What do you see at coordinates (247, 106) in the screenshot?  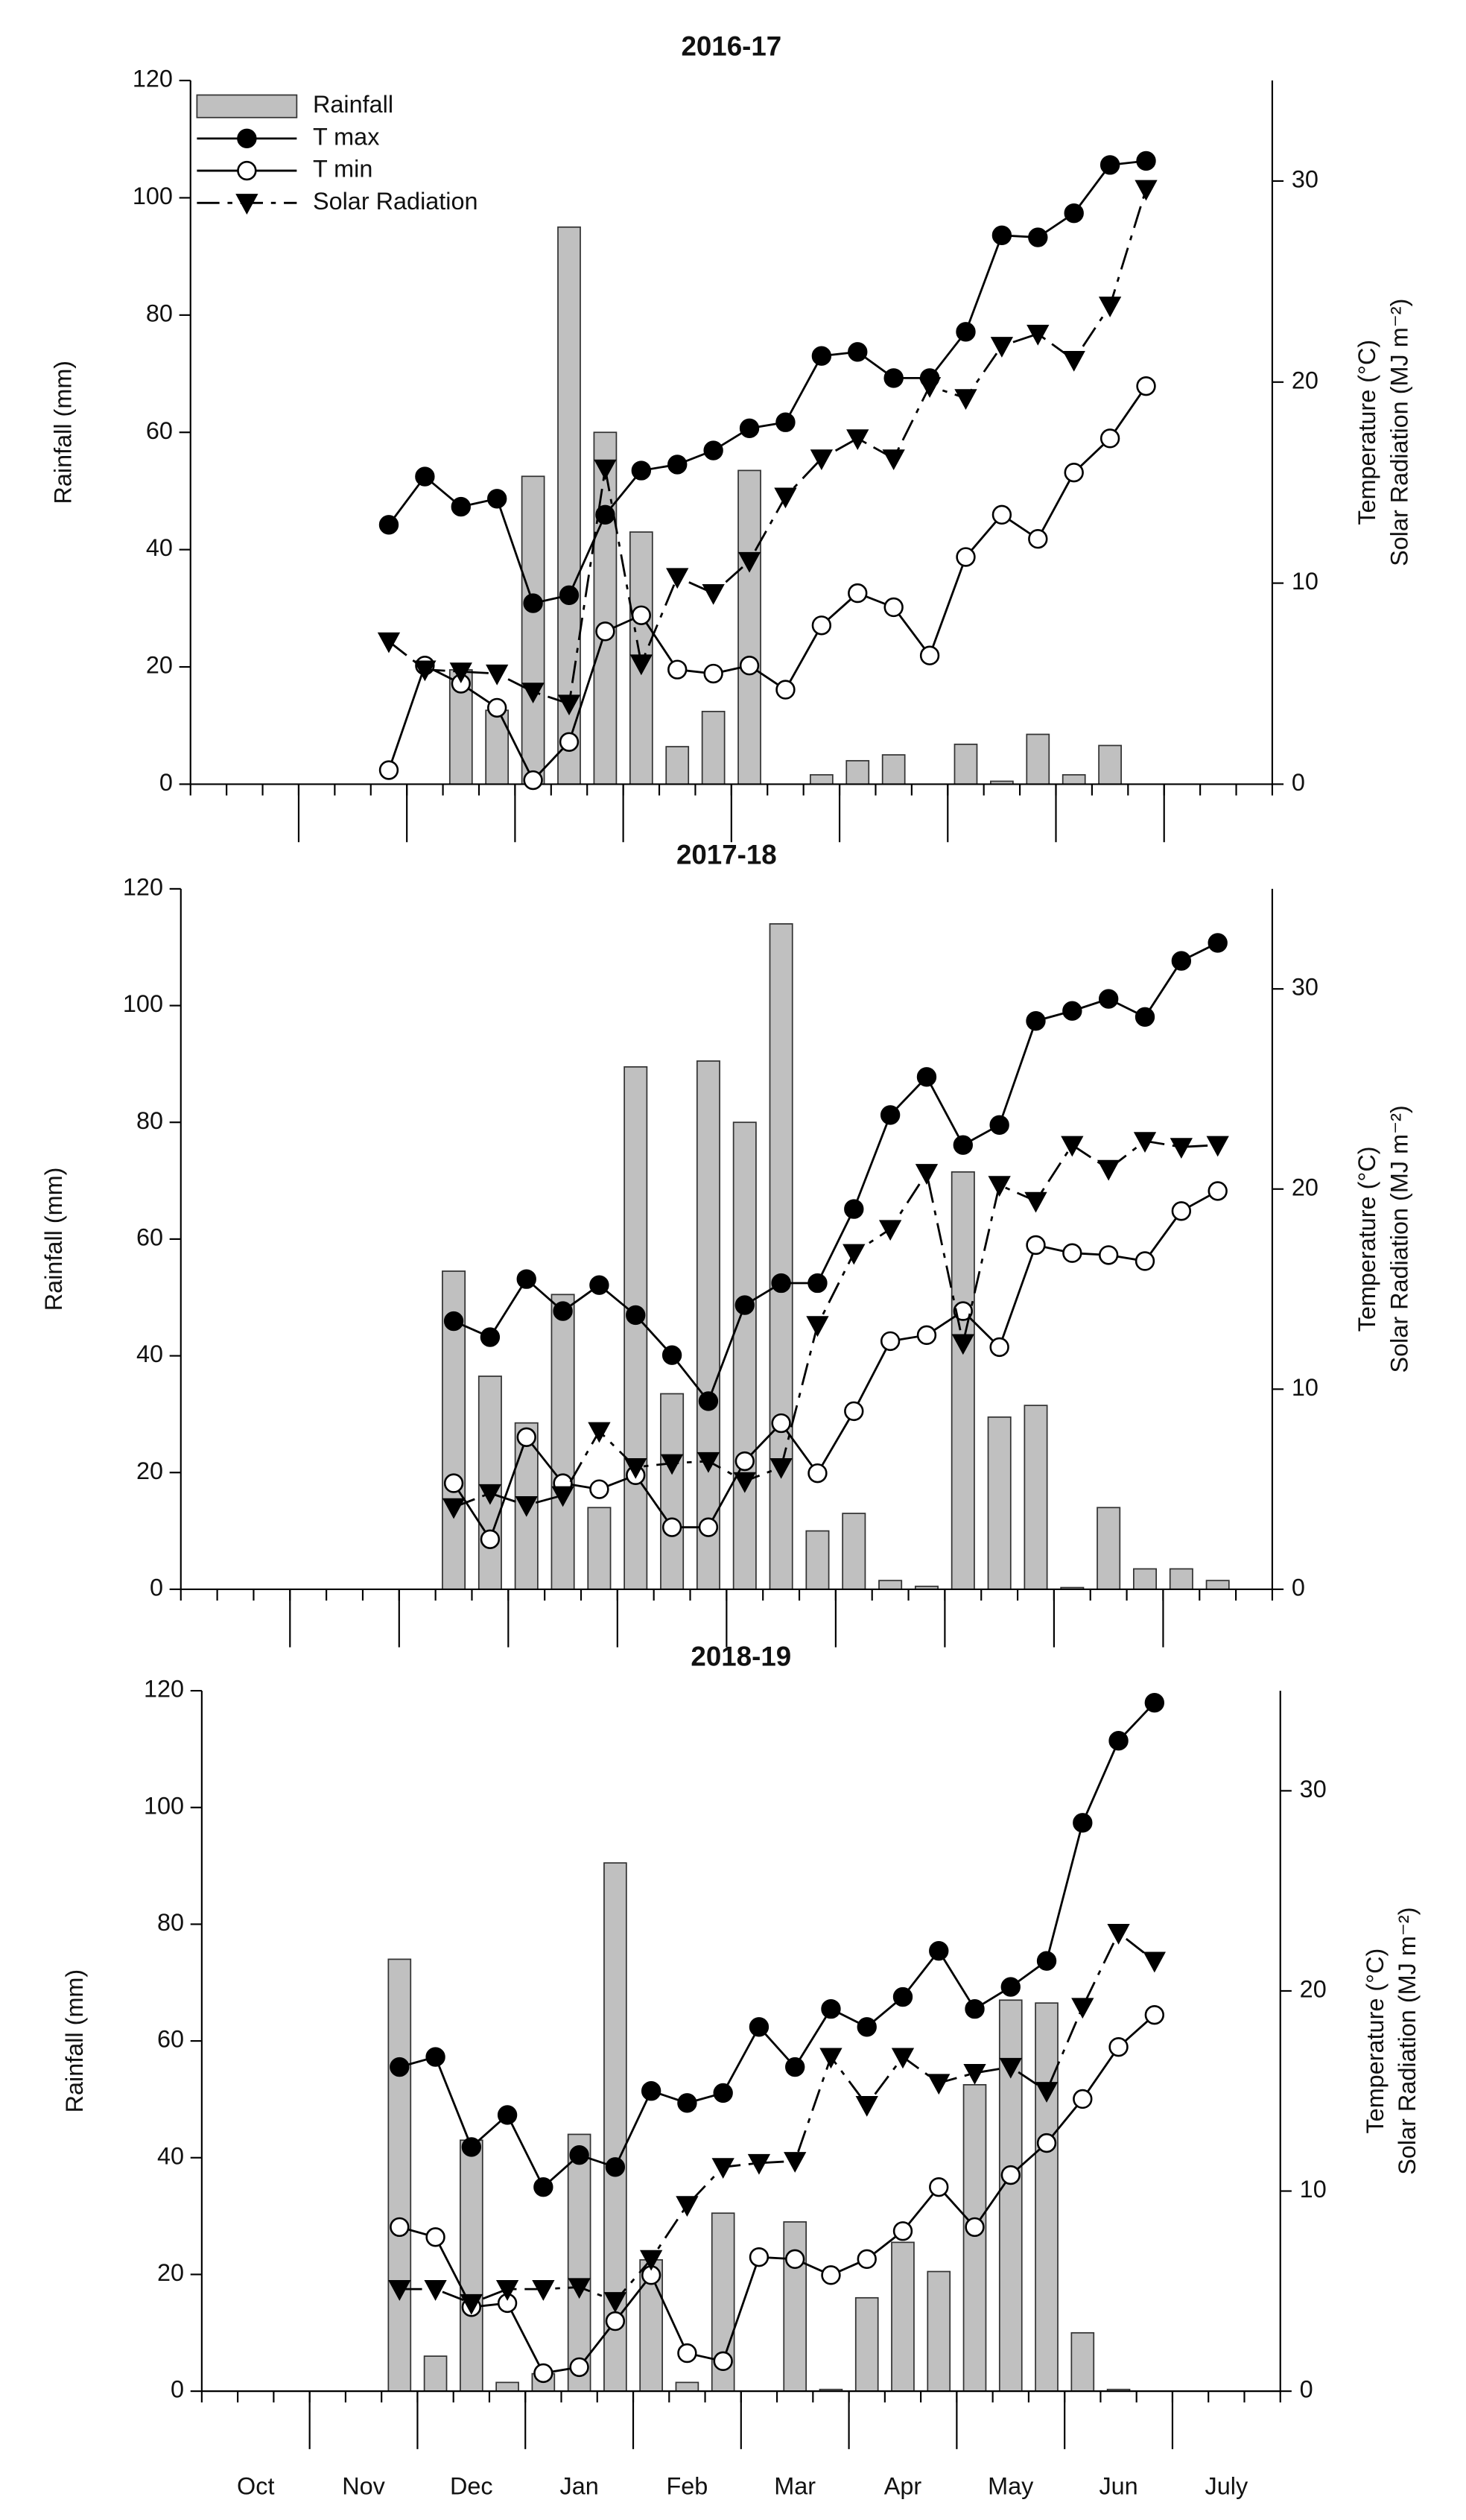 I see `legend-swatch` at bounding box center [247, 106].